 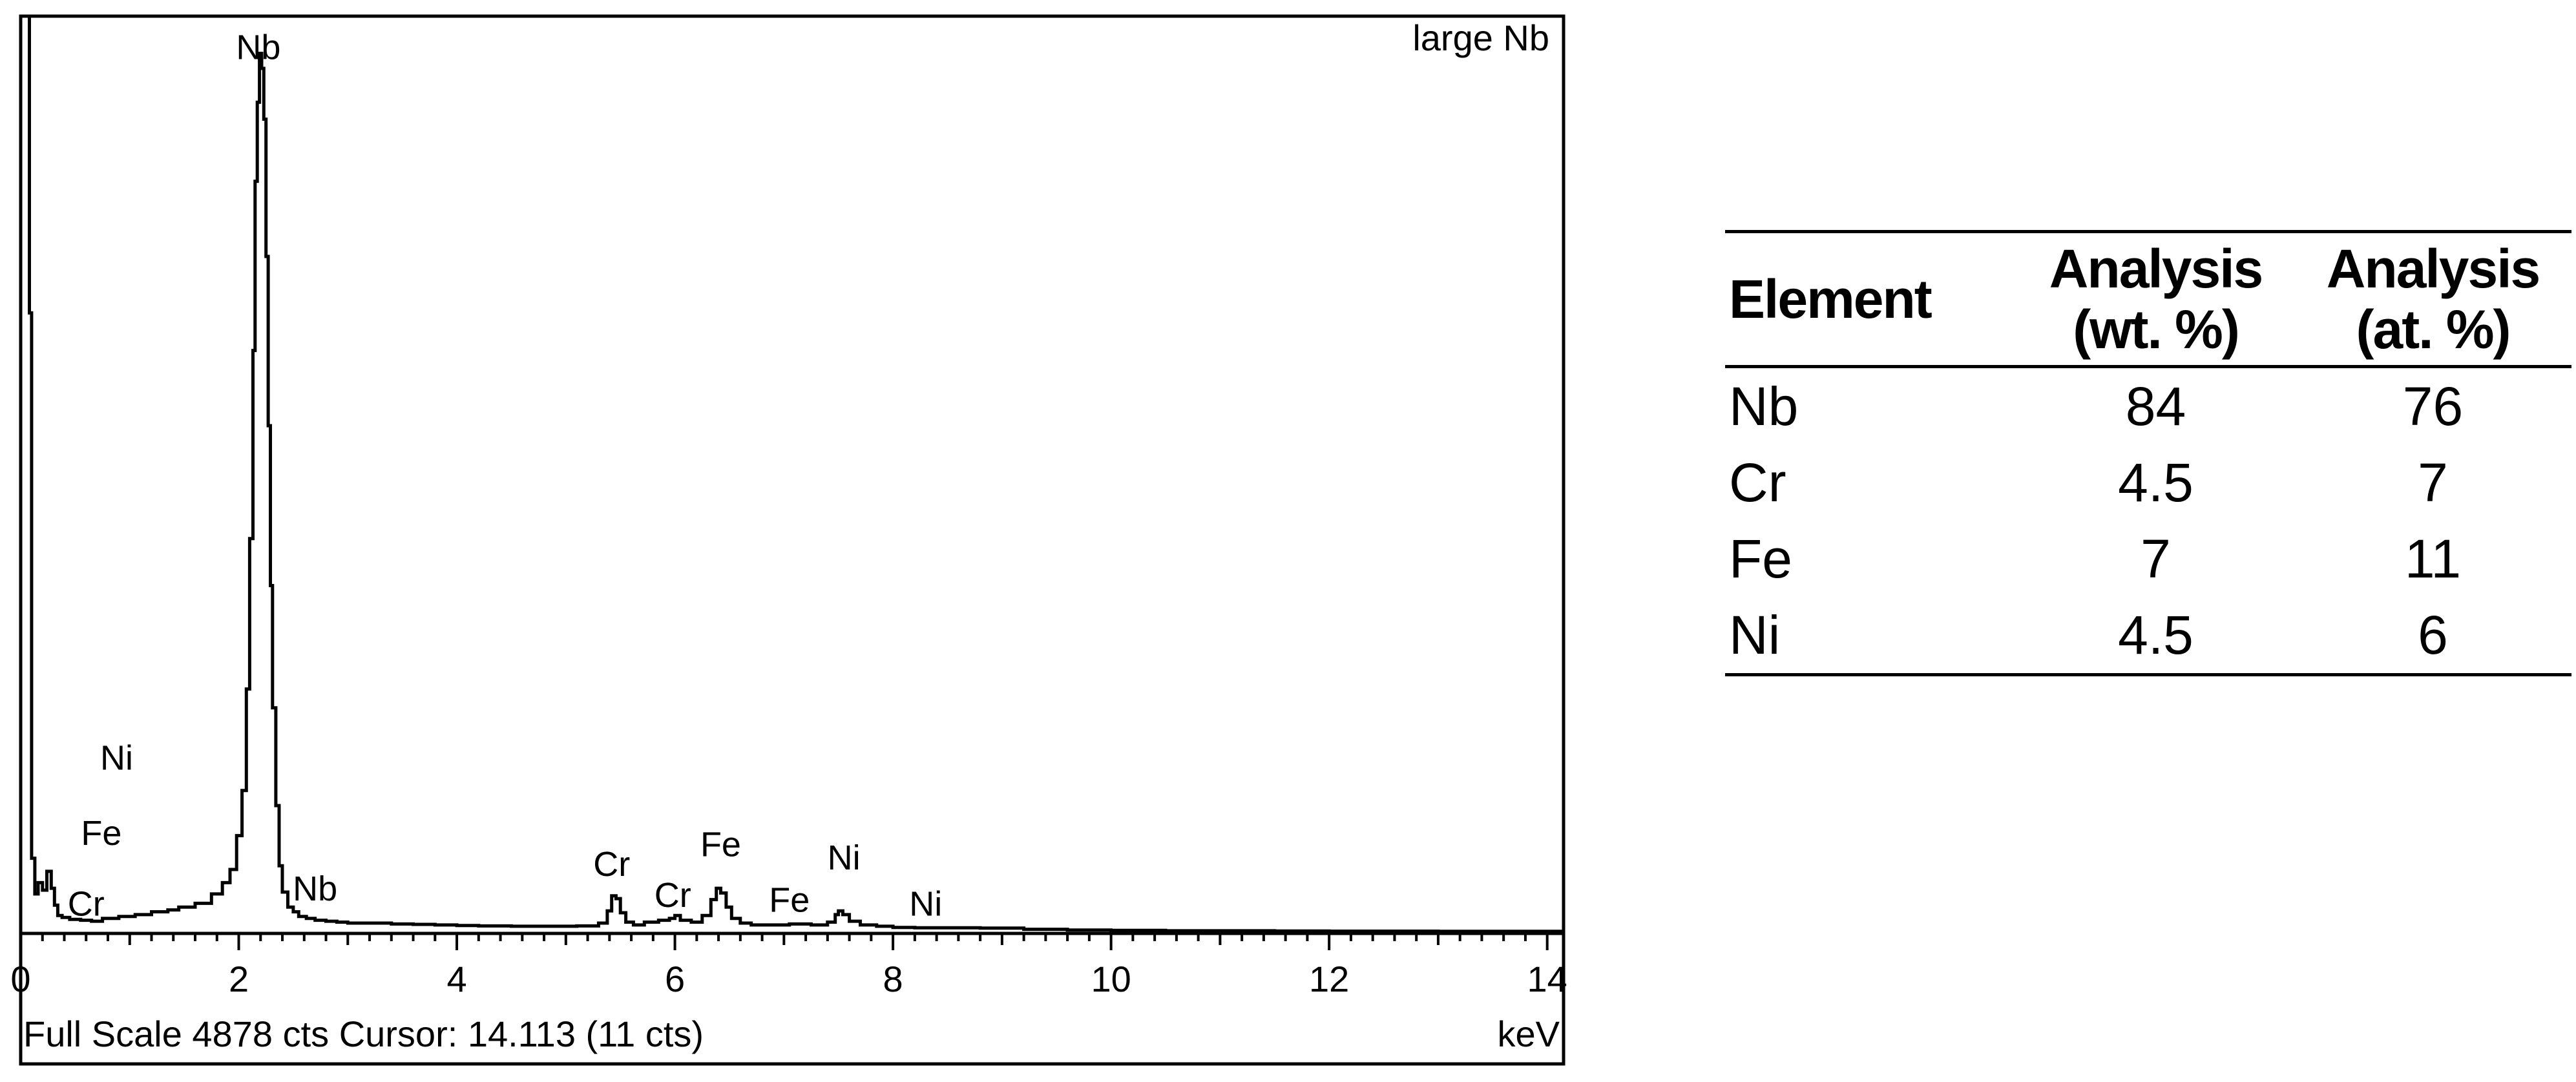 I want to click on cell-element: Fe, so click(x=1761, y=558).